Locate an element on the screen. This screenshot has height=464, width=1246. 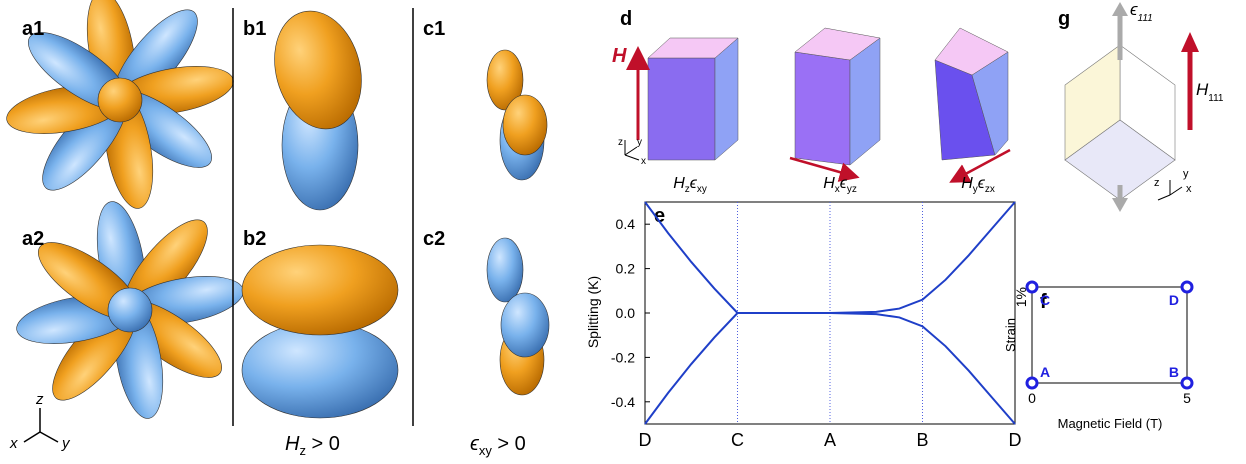
caption-part: H is located at coordinates (292, 444).